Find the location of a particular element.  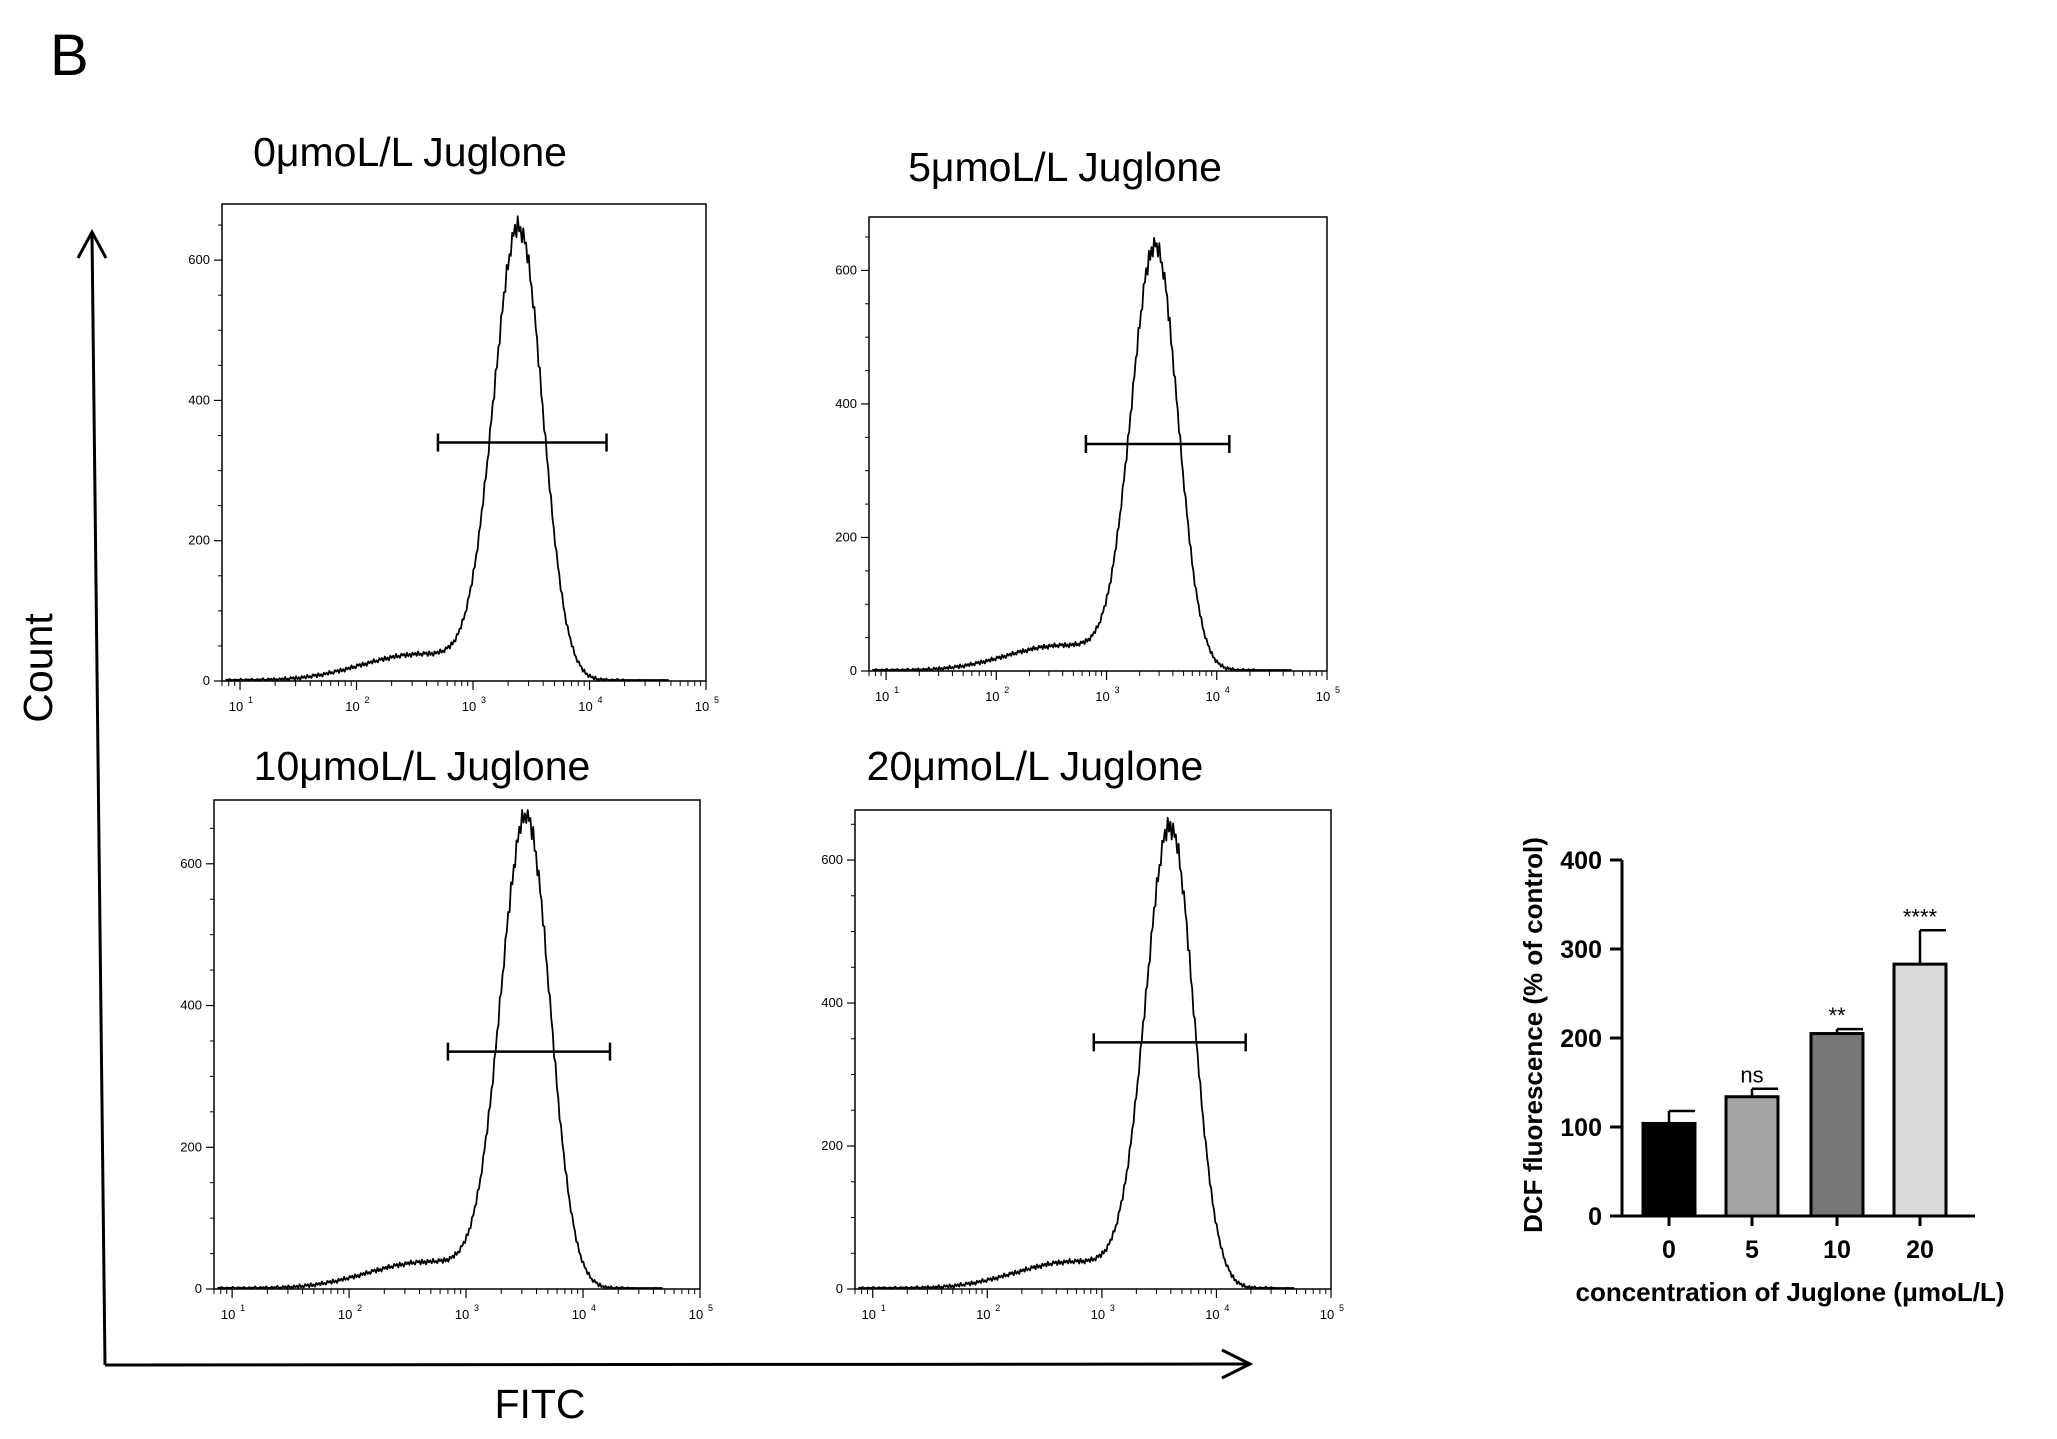

histogram-title: 0μmoL/L Juglone is located at coordinates (410, 152).